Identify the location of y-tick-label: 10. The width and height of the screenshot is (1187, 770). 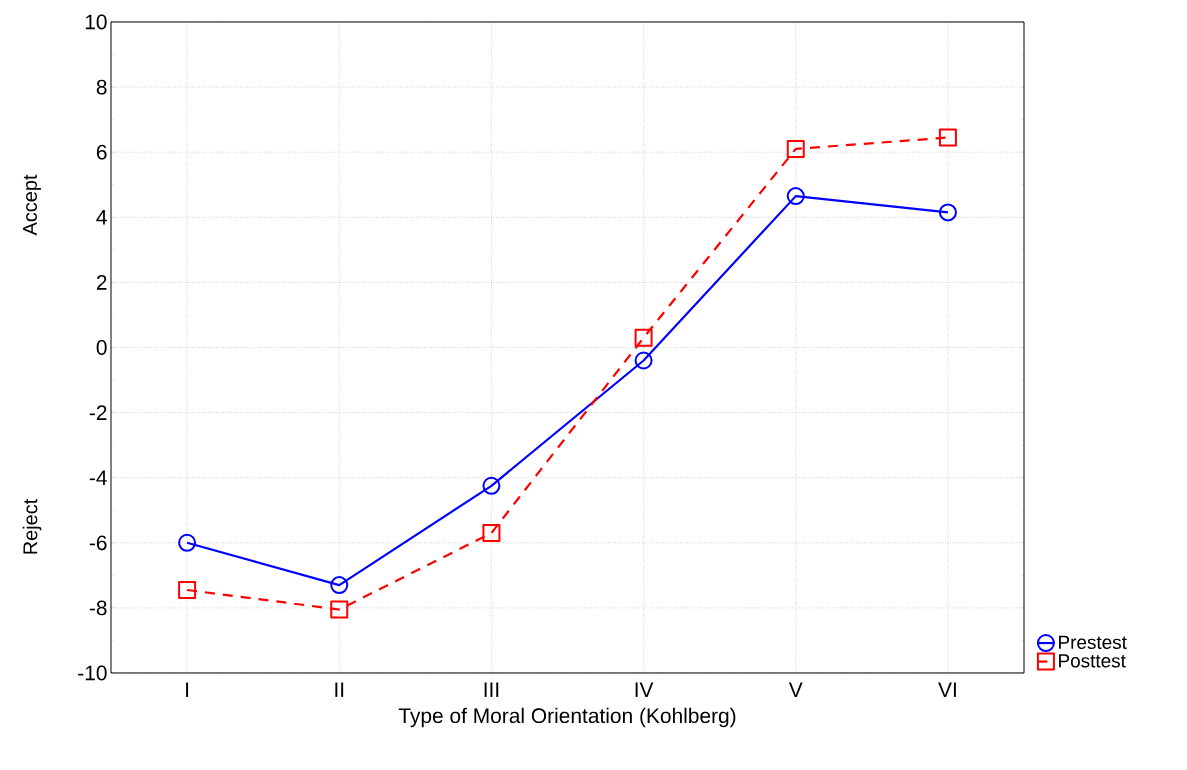
(96, 22).